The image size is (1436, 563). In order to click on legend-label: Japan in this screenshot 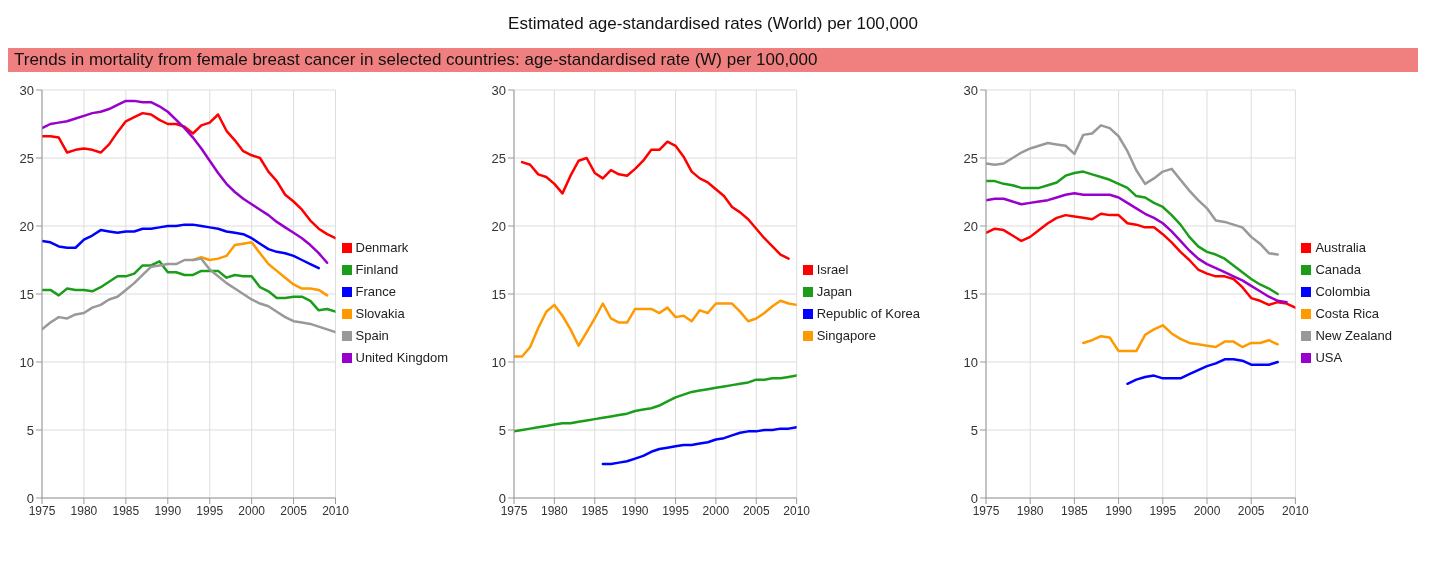, I will do `click(834, 291)`.